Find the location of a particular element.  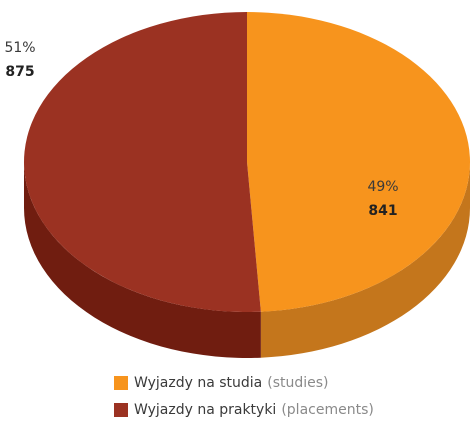

value-label: 841 is located at coordinates (382, 211).